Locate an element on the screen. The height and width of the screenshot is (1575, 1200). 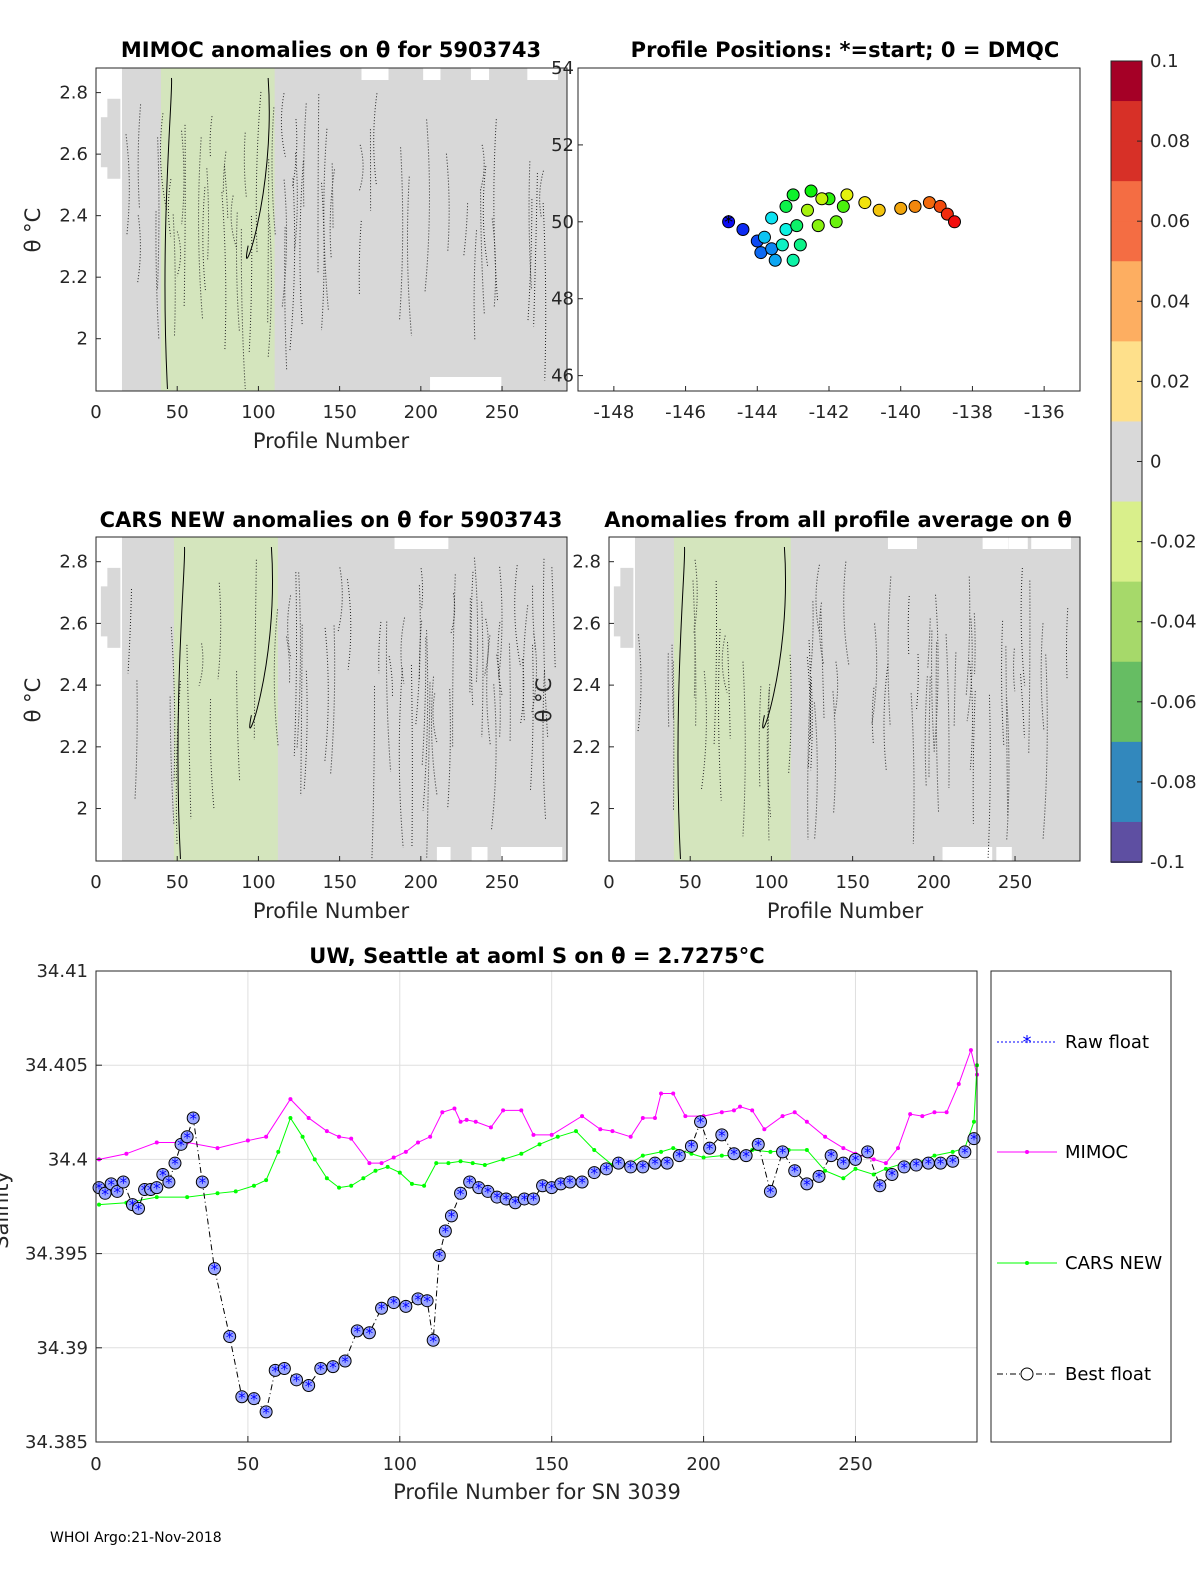
y-tick-label: 50 is located at coordinates (562, 222).